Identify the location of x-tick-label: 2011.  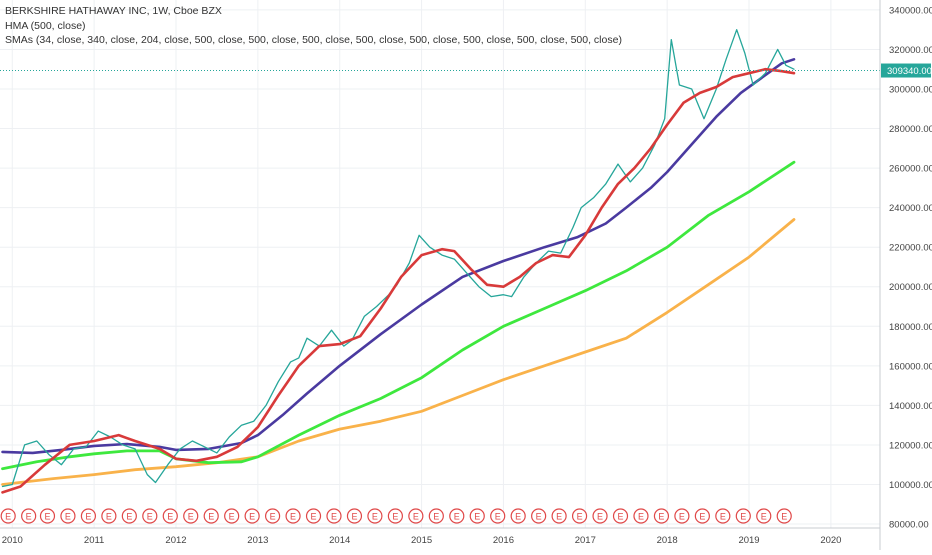
(94, 540).